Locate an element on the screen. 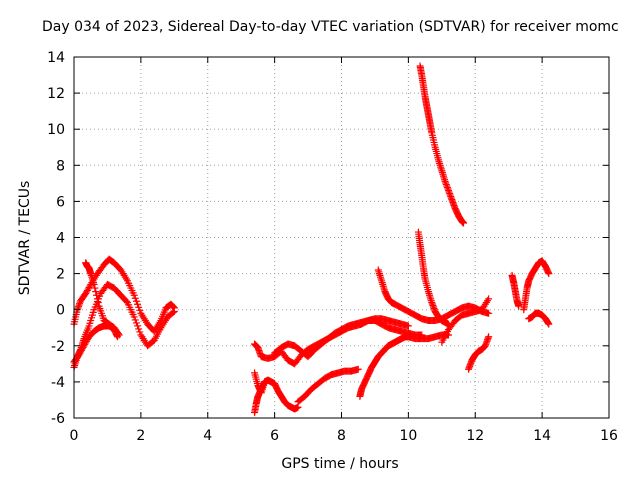  x-tick-label: 16 is located at coordinates (609, 436).